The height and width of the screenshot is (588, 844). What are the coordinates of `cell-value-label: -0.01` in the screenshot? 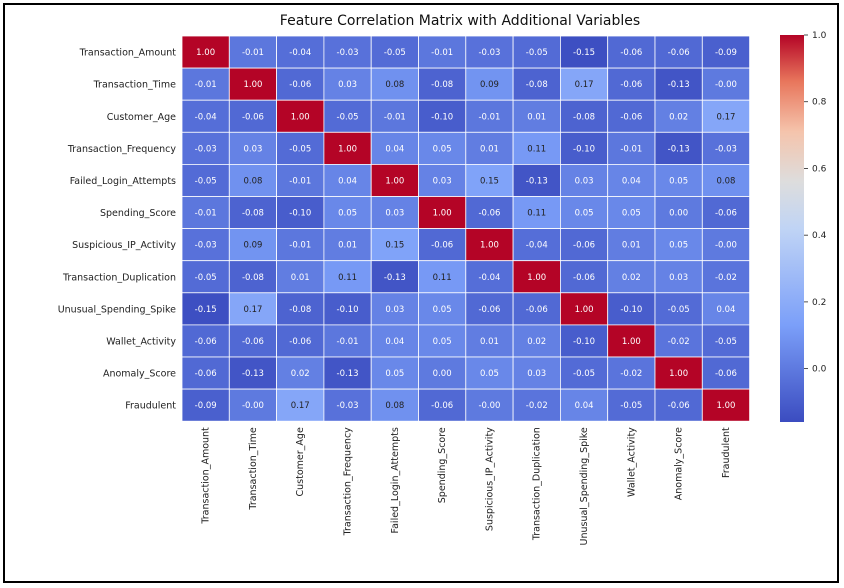 It's located at (489, 117).